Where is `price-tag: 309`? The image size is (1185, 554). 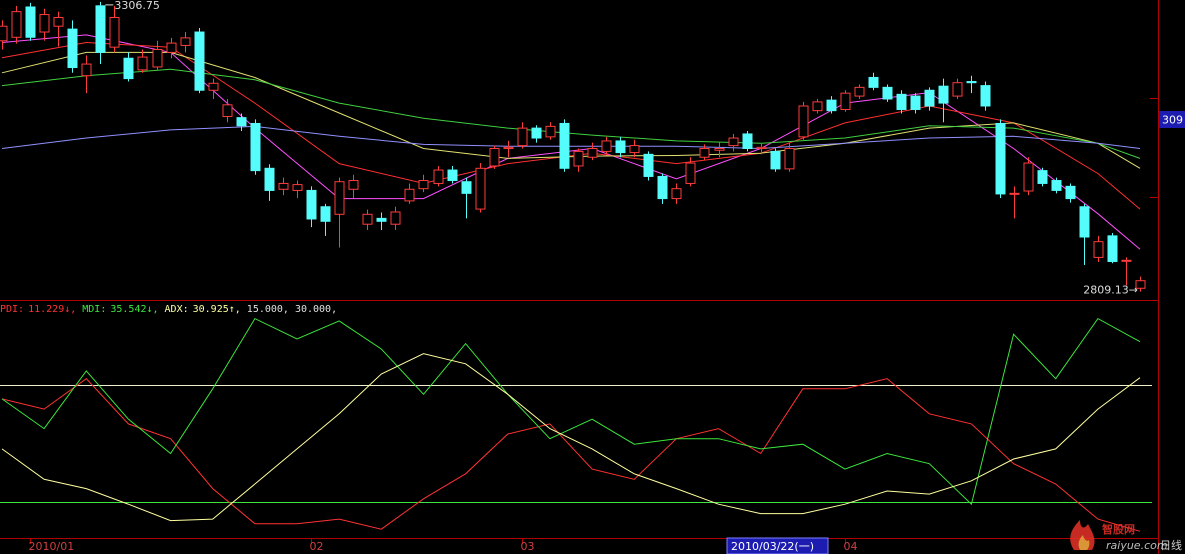
price-tag: 309 is located at coordinates (1172, 120).